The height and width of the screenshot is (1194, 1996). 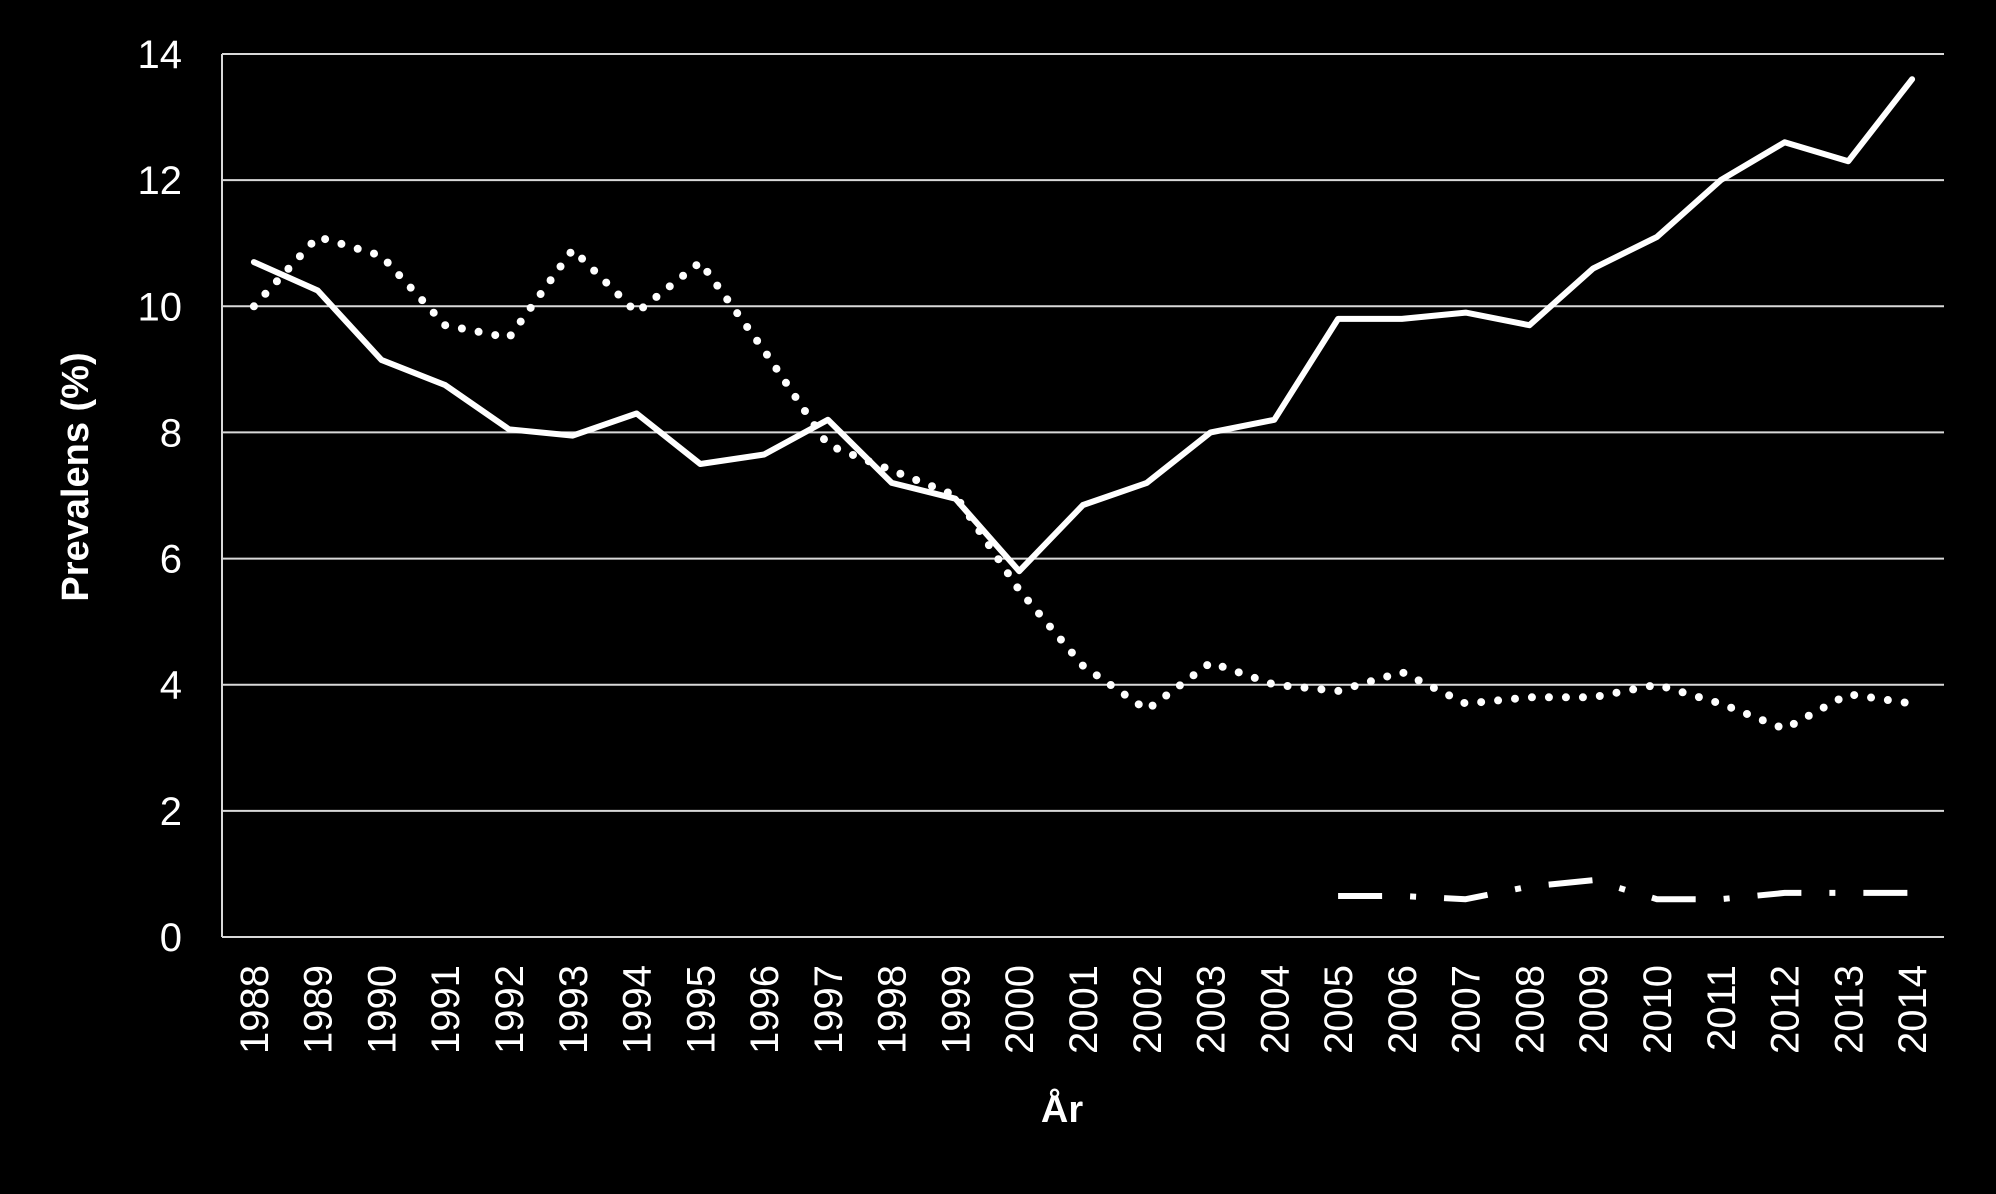 I want to click on x-tick-label: 2000, so click(x=1020, y=1009).